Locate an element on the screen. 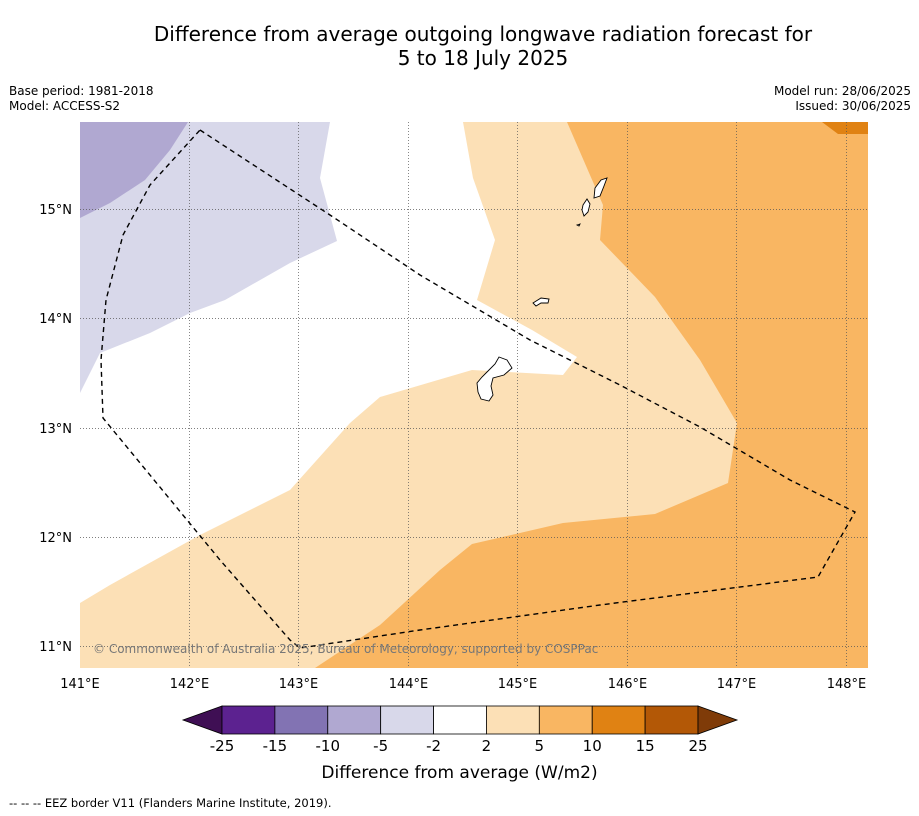 The height and width of the screenshot is (816, 919). lon-label-142: 142°E is located at coordinates (190, 684).